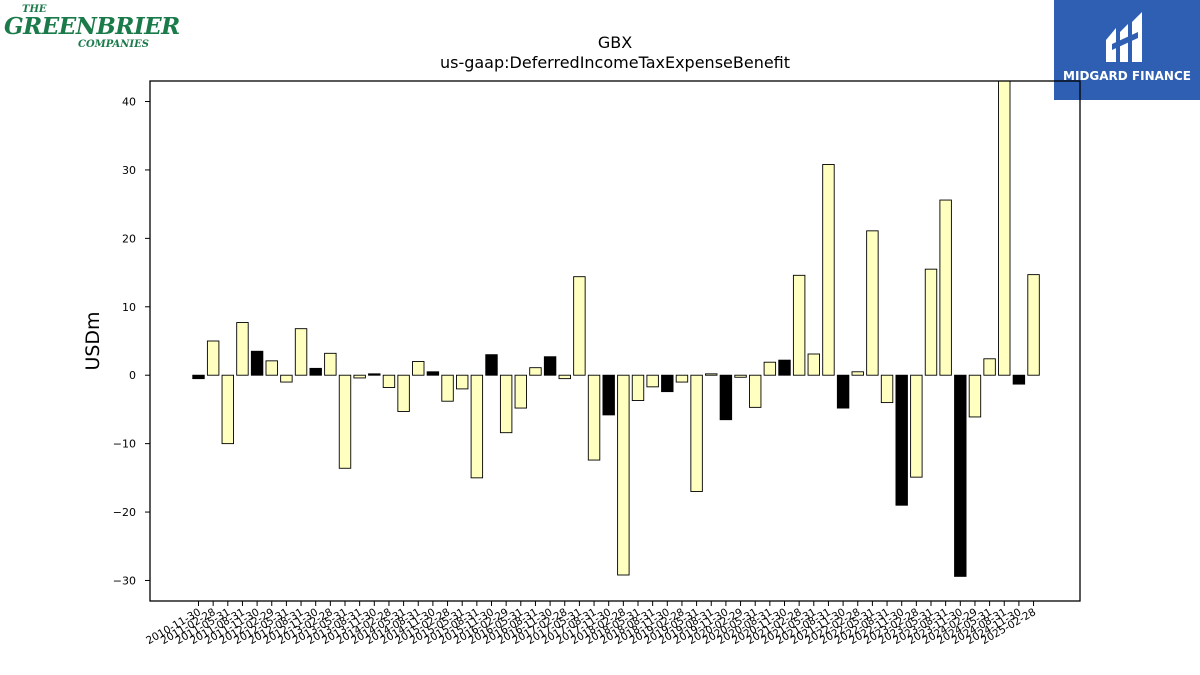 The image size is (1200, 675). What do you see at coordinates (1124, 37) in the screenshot?
I see `midgard-mark-icon` at bounding box center [1124, 37].